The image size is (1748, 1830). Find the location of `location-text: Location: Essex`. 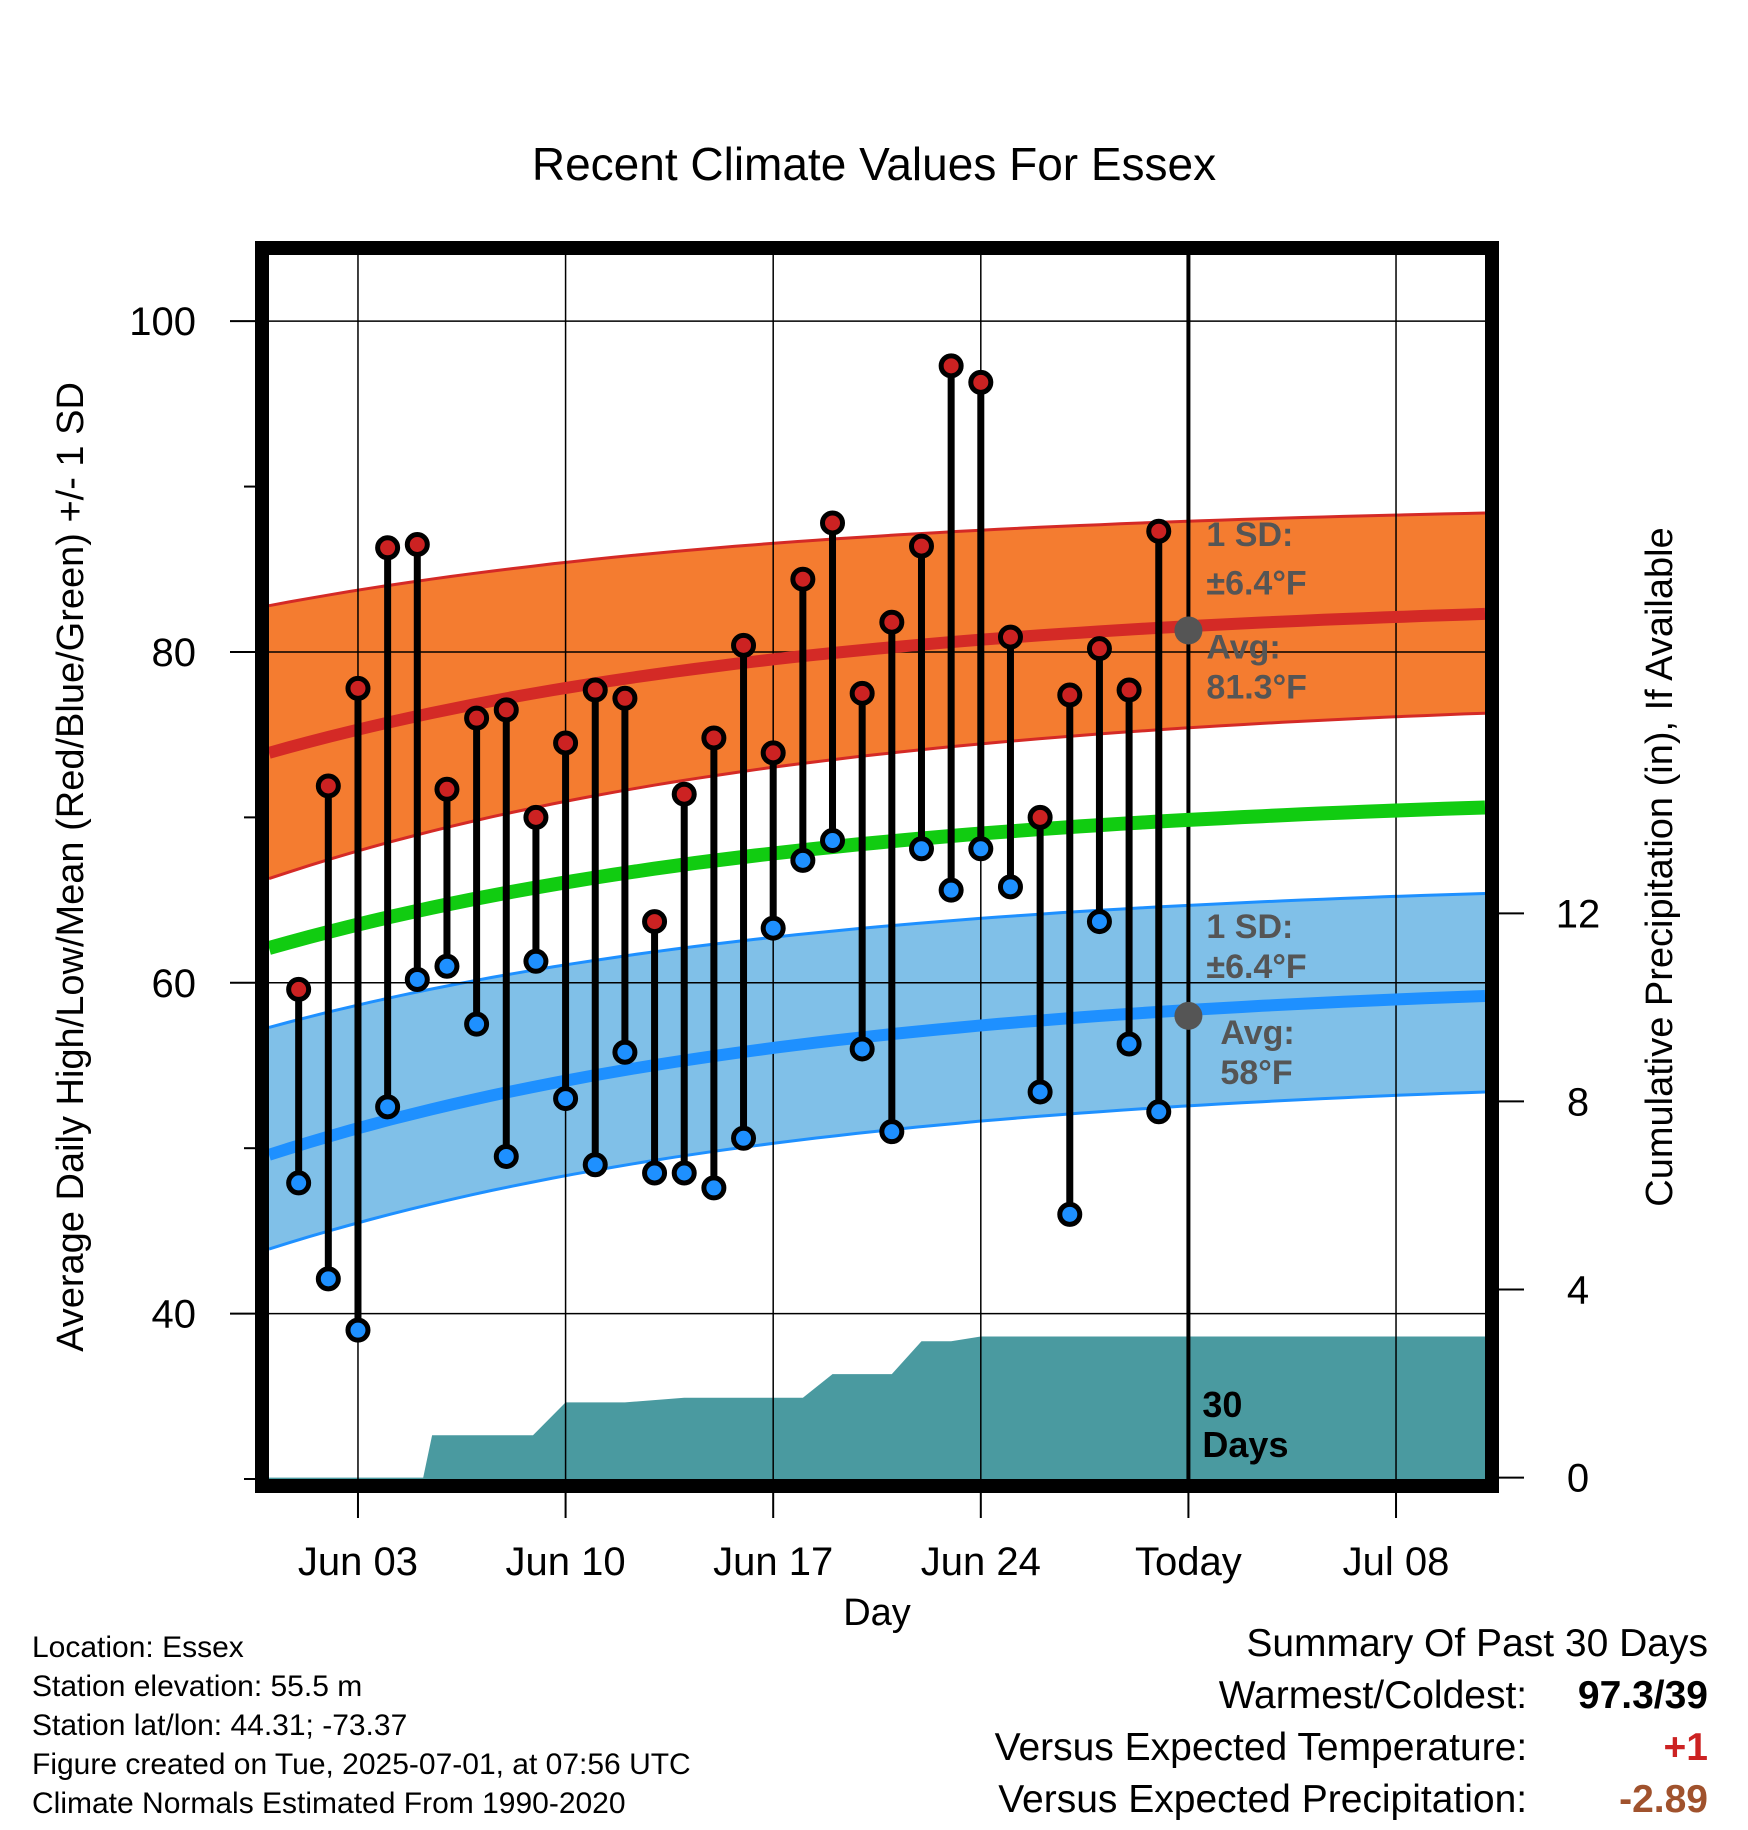

location-text: Location: Essex is located at coordinates (138, 1647).